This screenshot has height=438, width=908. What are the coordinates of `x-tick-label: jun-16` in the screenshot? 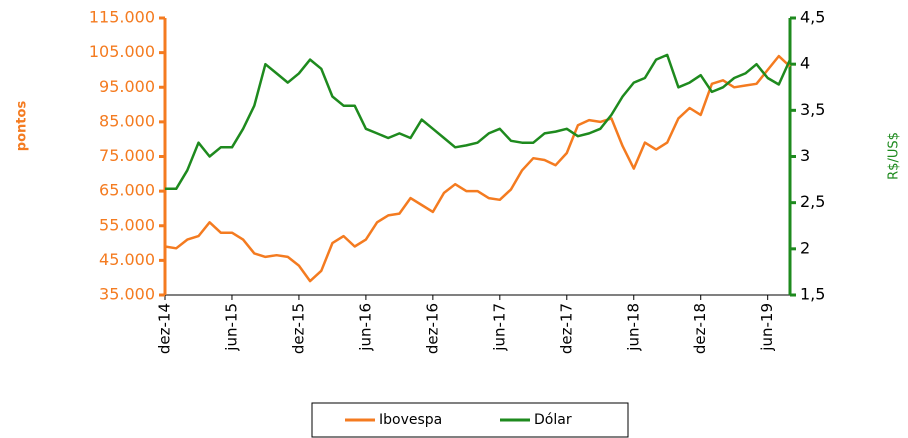 It's located at (365, 327).